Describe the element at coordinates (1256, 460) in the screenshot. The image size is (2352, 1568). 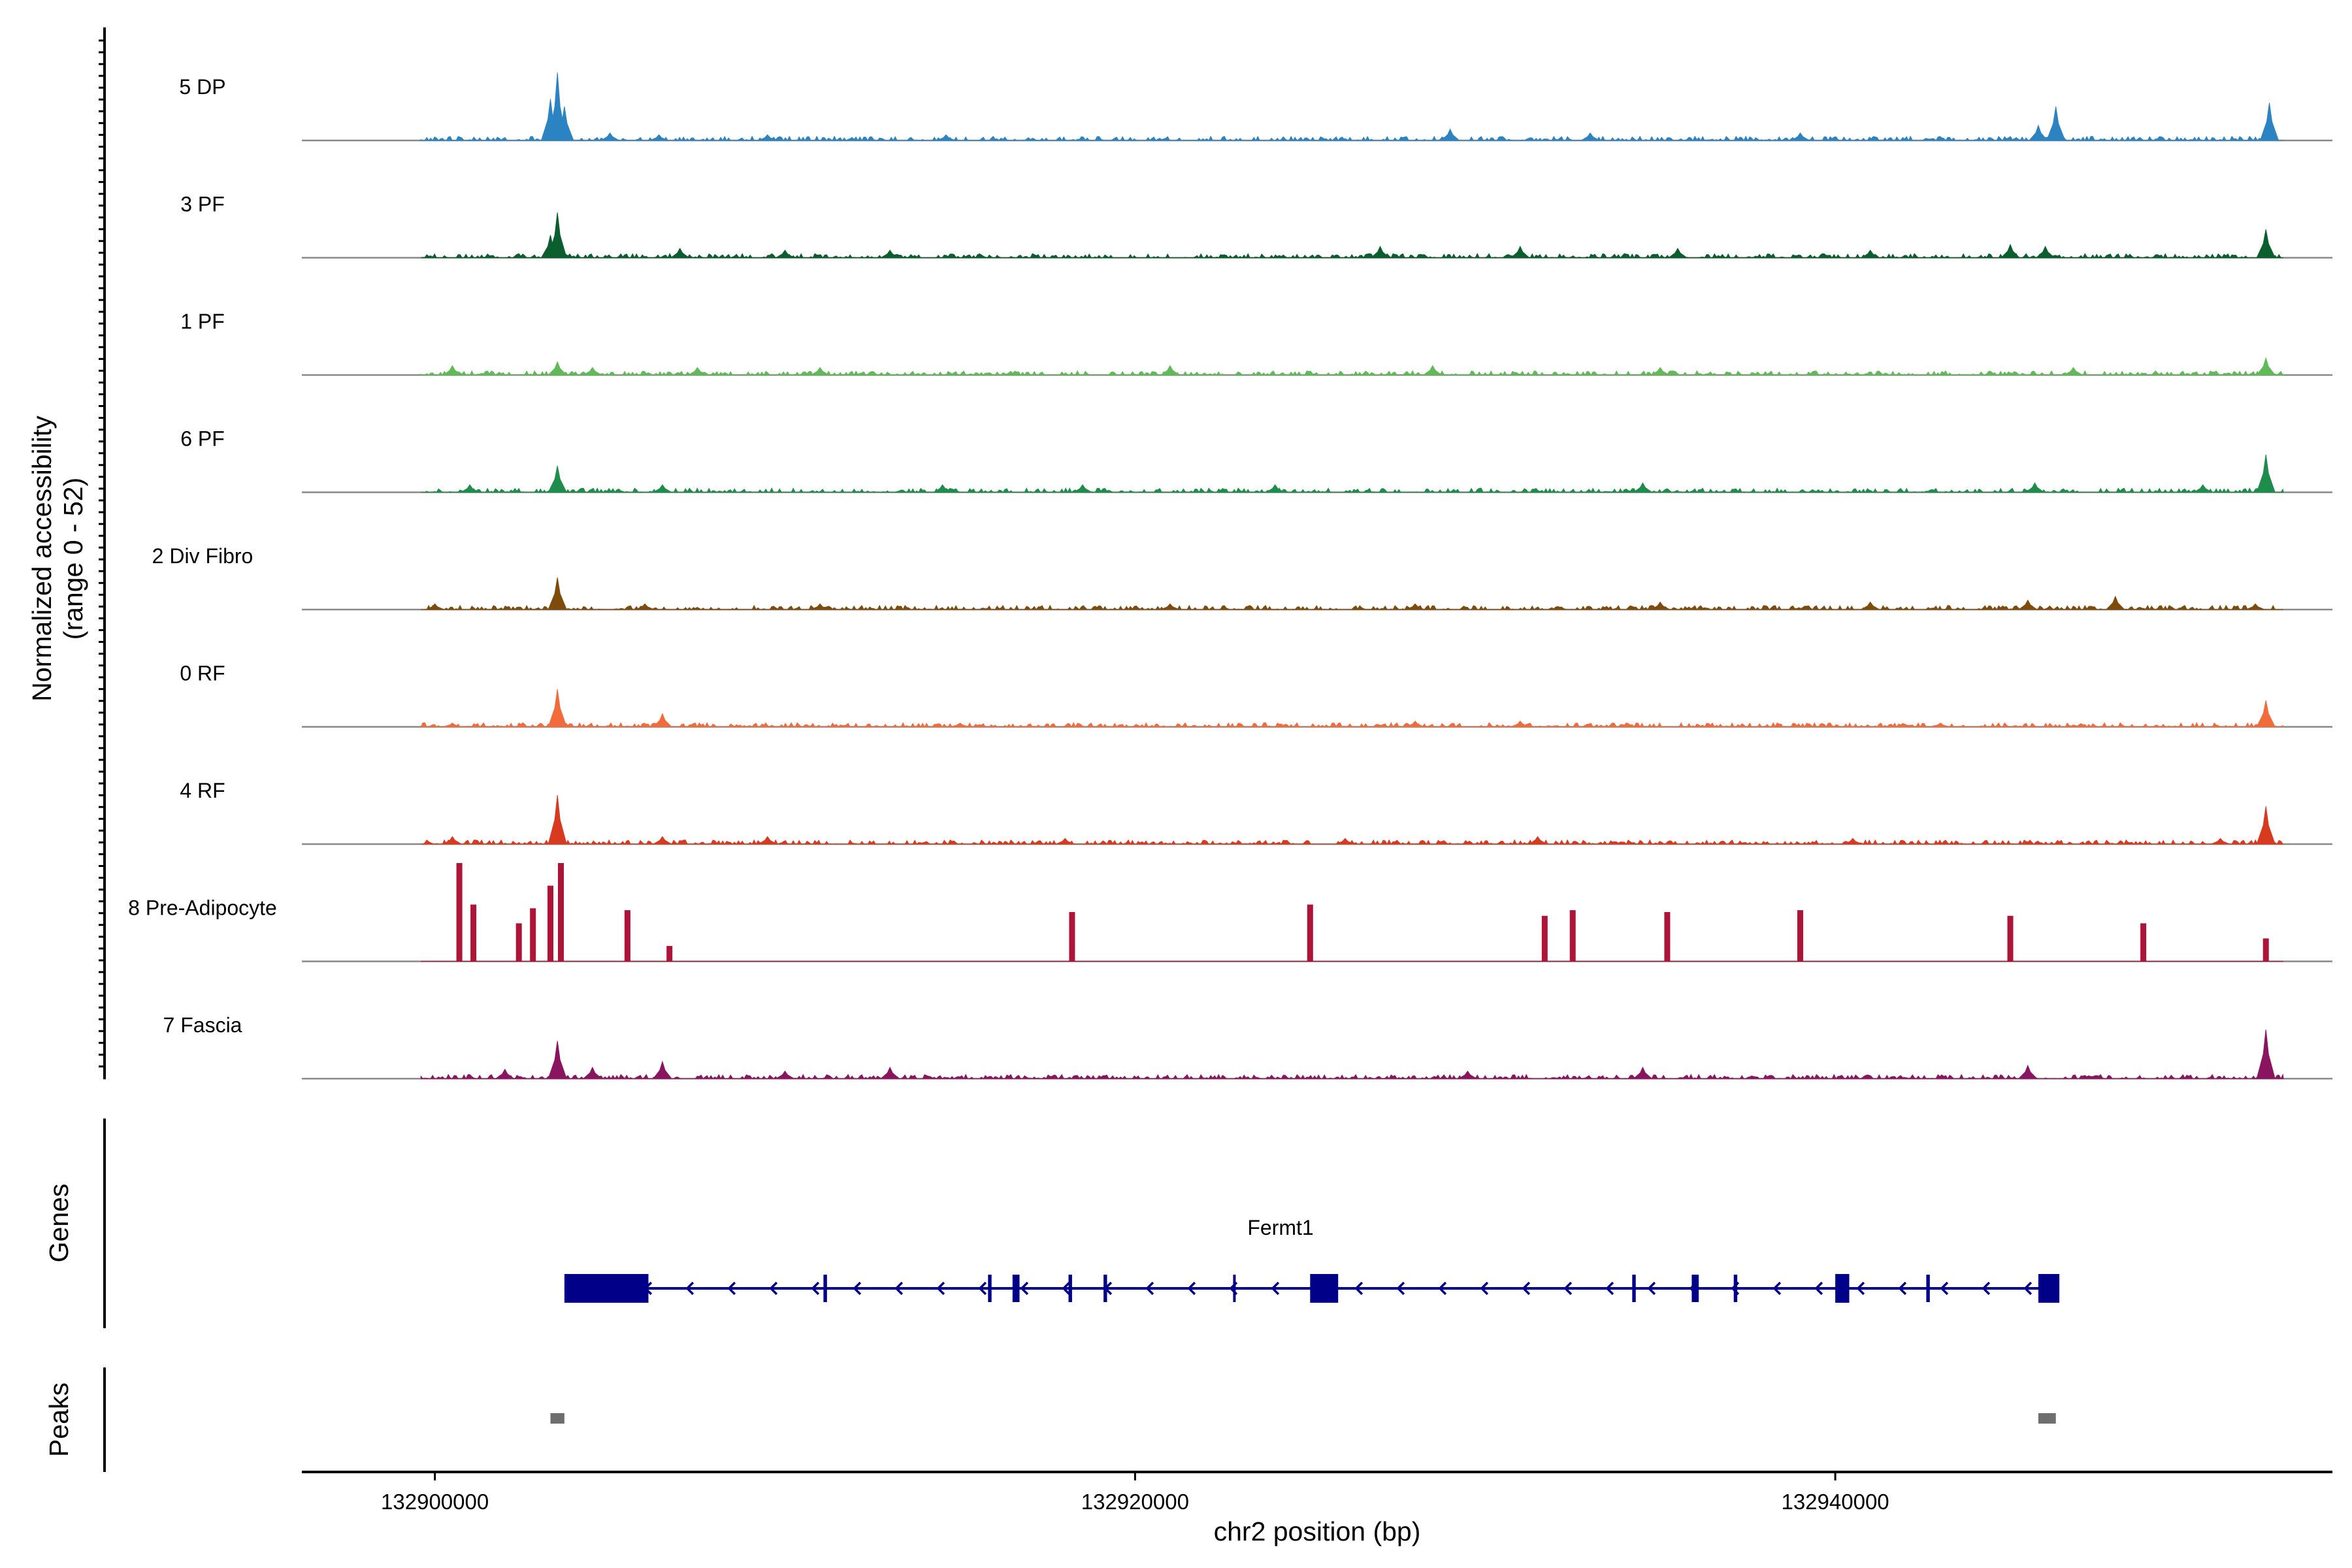
I see `track: 6 PF` at that location.